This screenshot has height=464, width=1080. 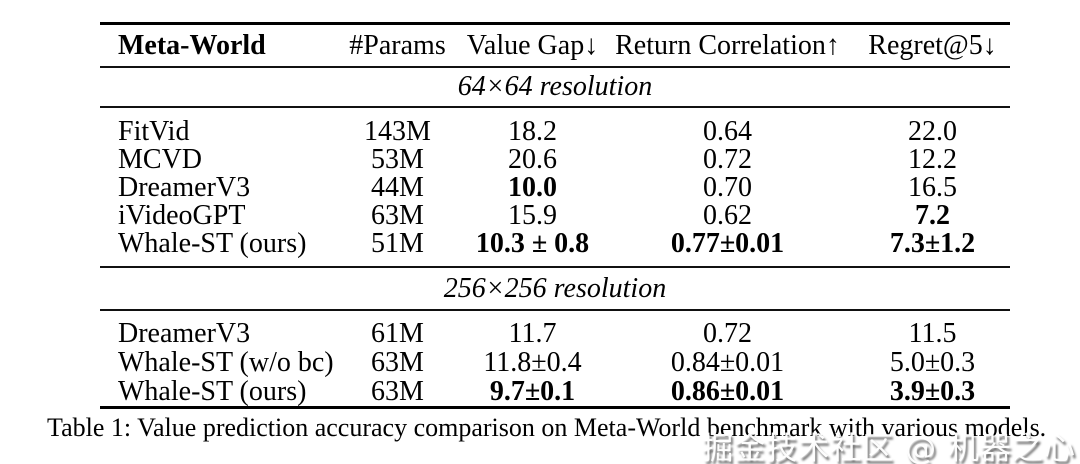 I want to click on section-title-64: 64×64 resolution, so click(x=555, y=87).